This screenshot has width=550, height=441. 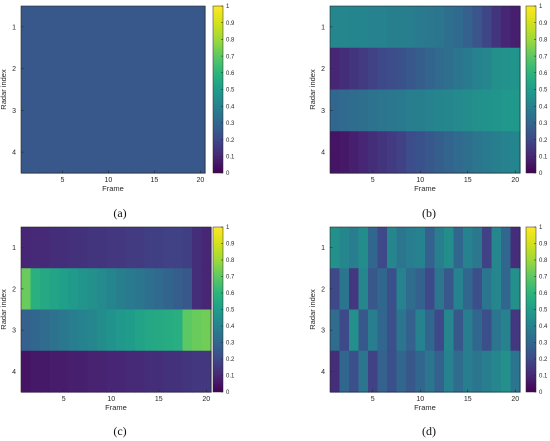 What do you see at coordinates (541, 174) in the screenshot?
I see `colorbar-tick-label: 0` at bounding box center [541, 174].